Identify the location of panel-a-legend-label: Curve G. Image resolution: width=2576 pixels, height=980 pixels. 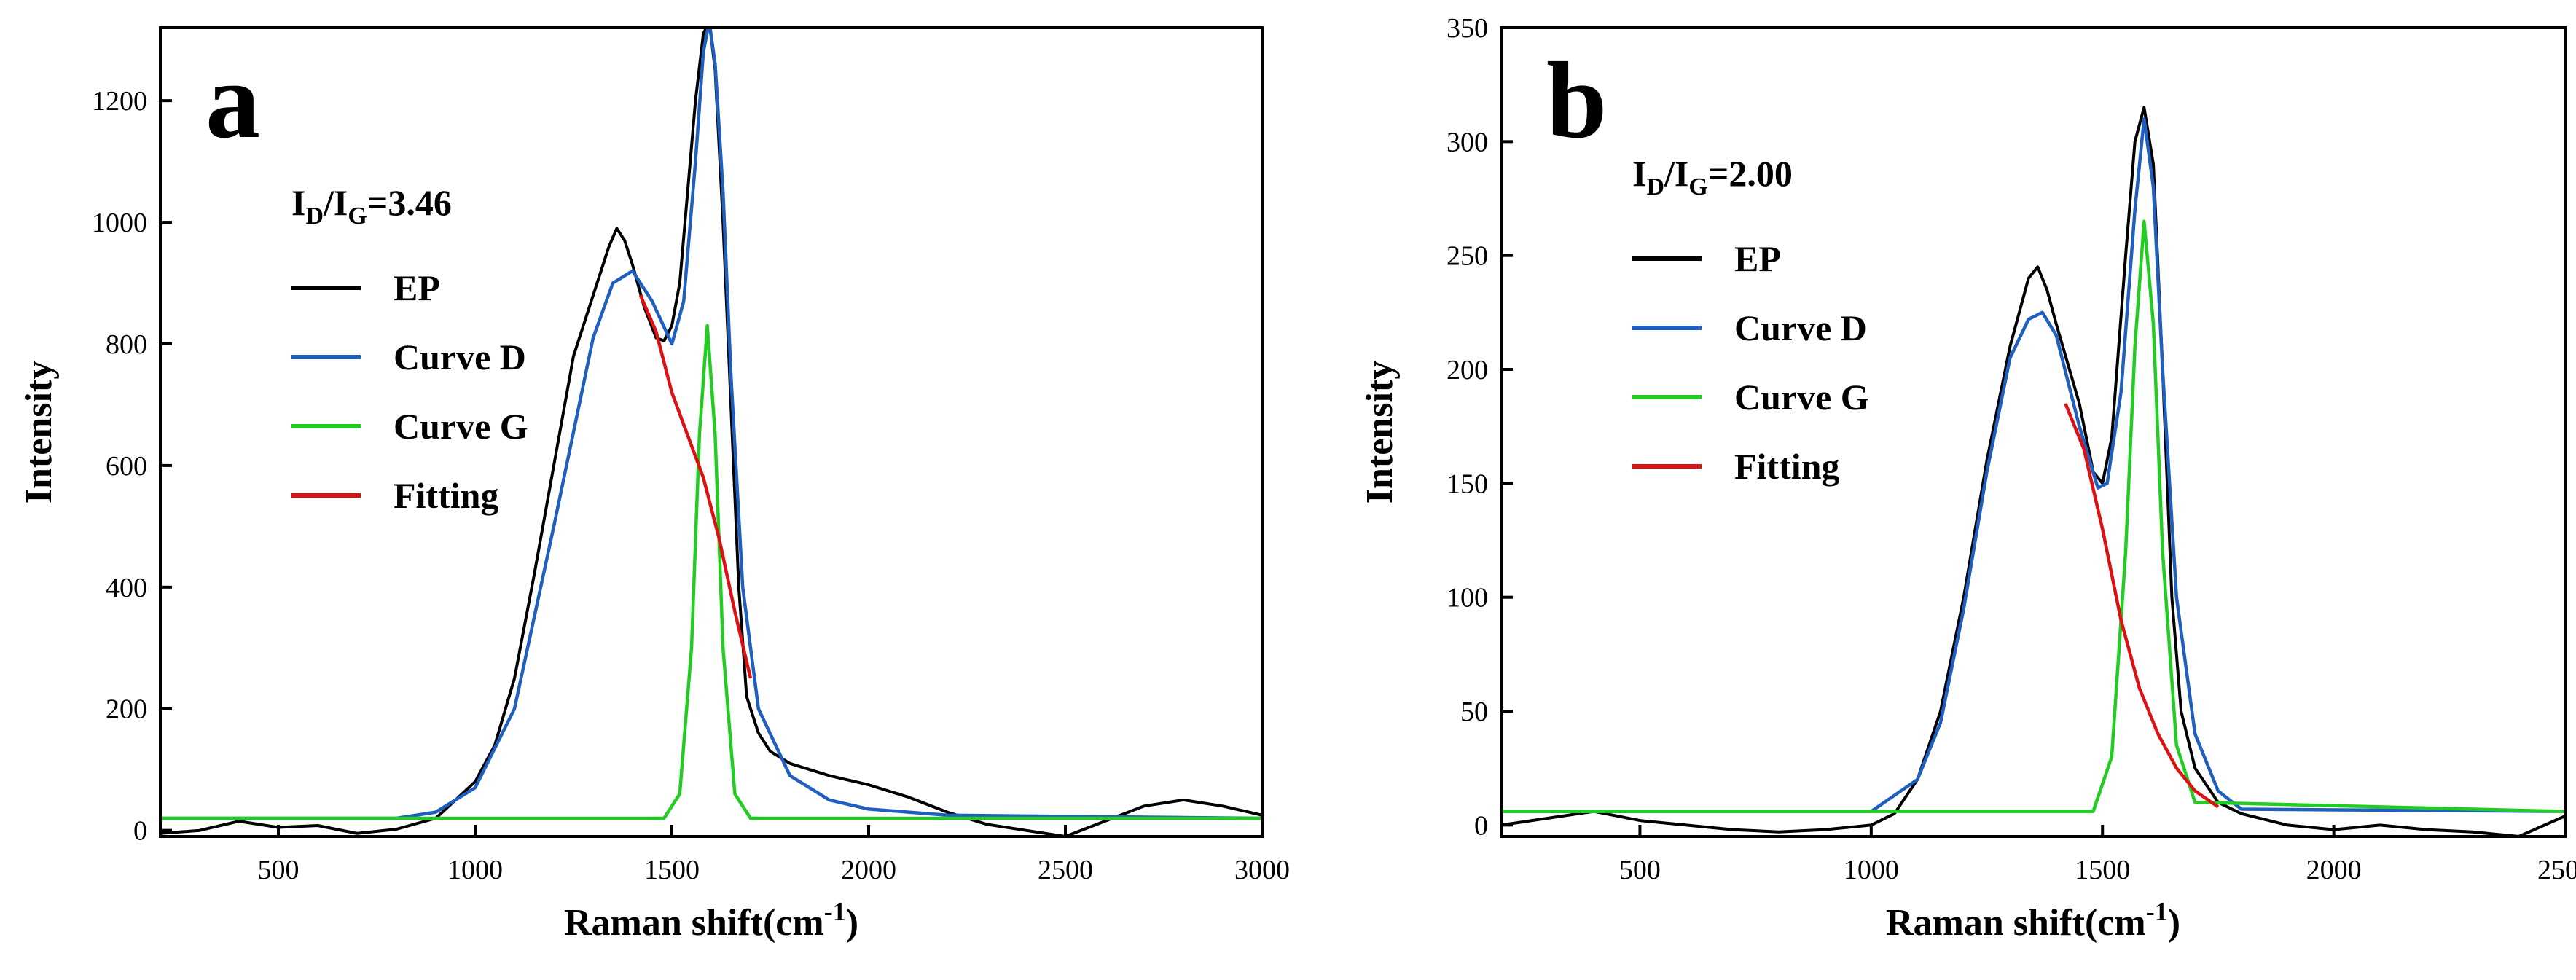
(461, 426).